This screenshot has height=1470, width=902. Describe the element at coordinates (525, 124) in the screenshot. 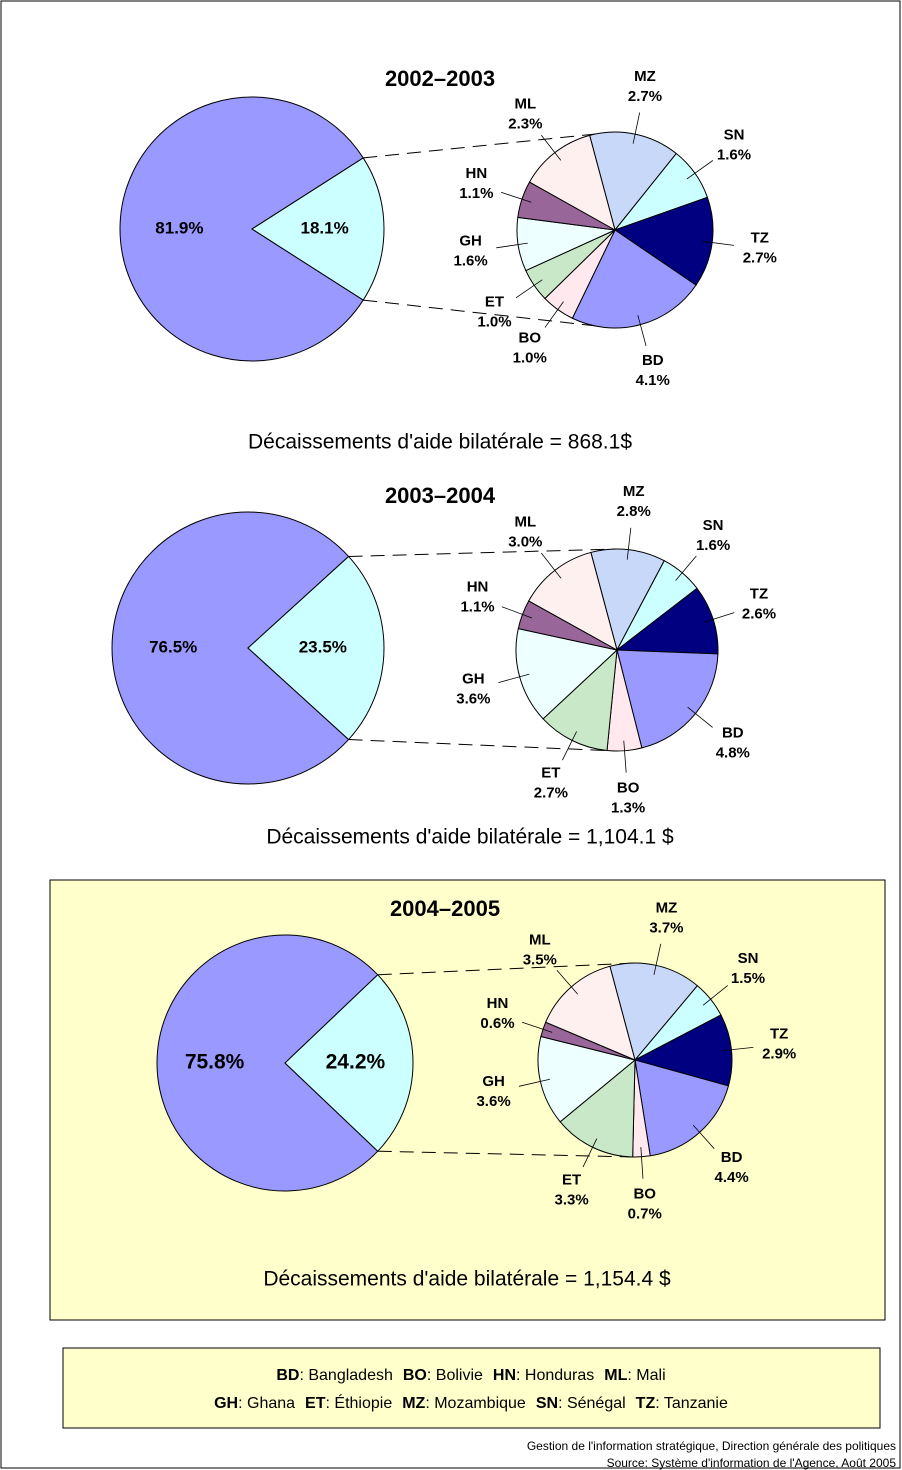

I see `detail-value-label: 2.3%` at that location.